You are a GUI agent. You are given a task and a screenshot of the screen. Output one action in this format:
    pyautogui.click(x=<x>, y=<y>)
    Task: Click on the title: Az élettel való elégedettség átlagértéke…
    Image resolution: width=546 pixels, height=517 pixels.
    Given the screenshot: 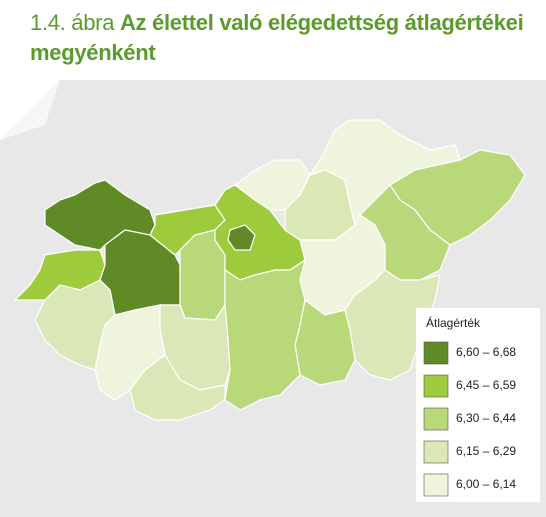 What is the action you would take?
    pyautogui.click(x=277, y=37)
    